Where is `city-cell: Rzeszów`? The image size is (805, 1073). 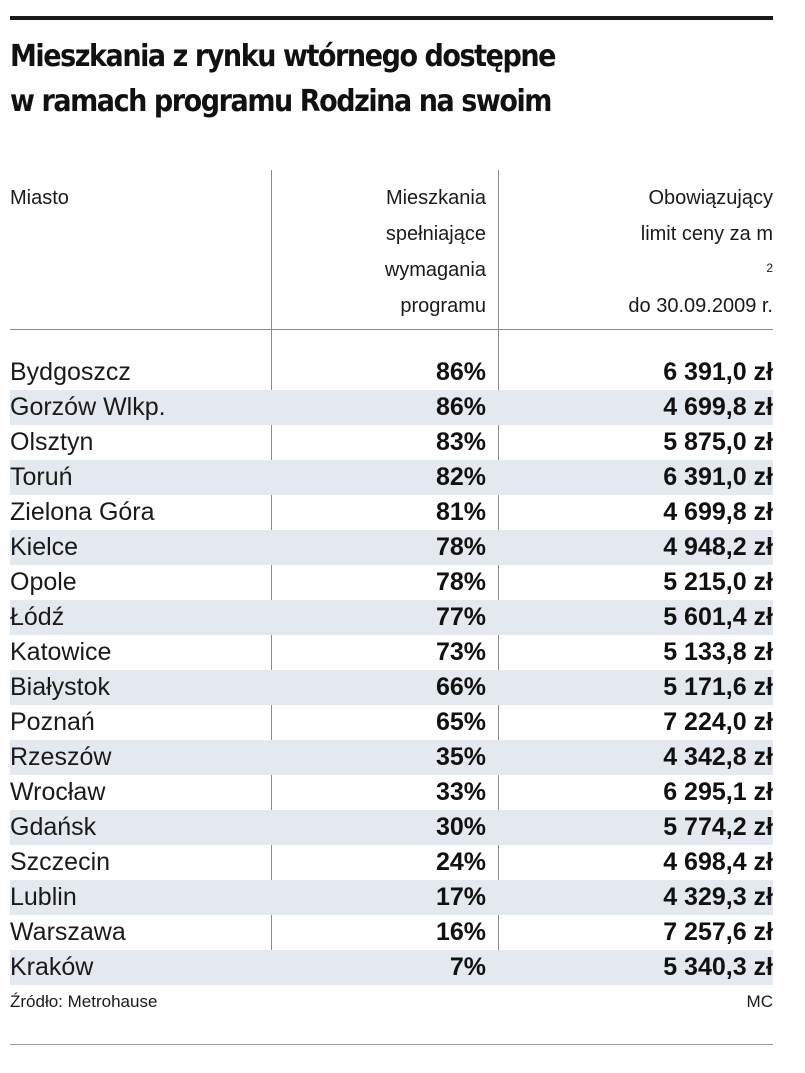 city-cell: Rzeszów is located at coordinates (61, 757).